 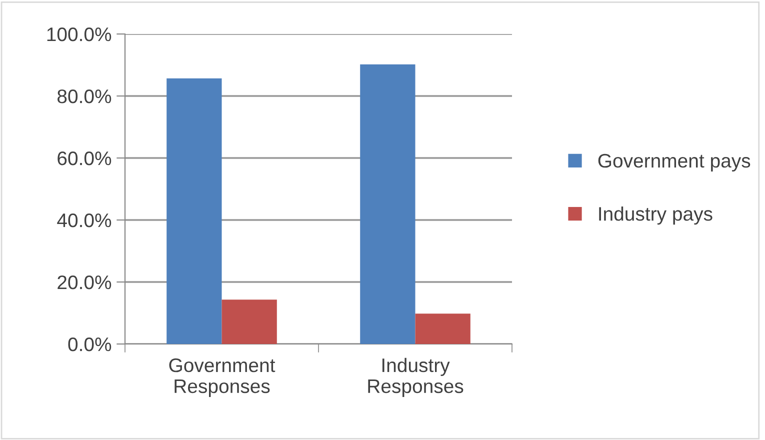 I want to click on legend-label: Industry pays, so click(x=655, y=215).